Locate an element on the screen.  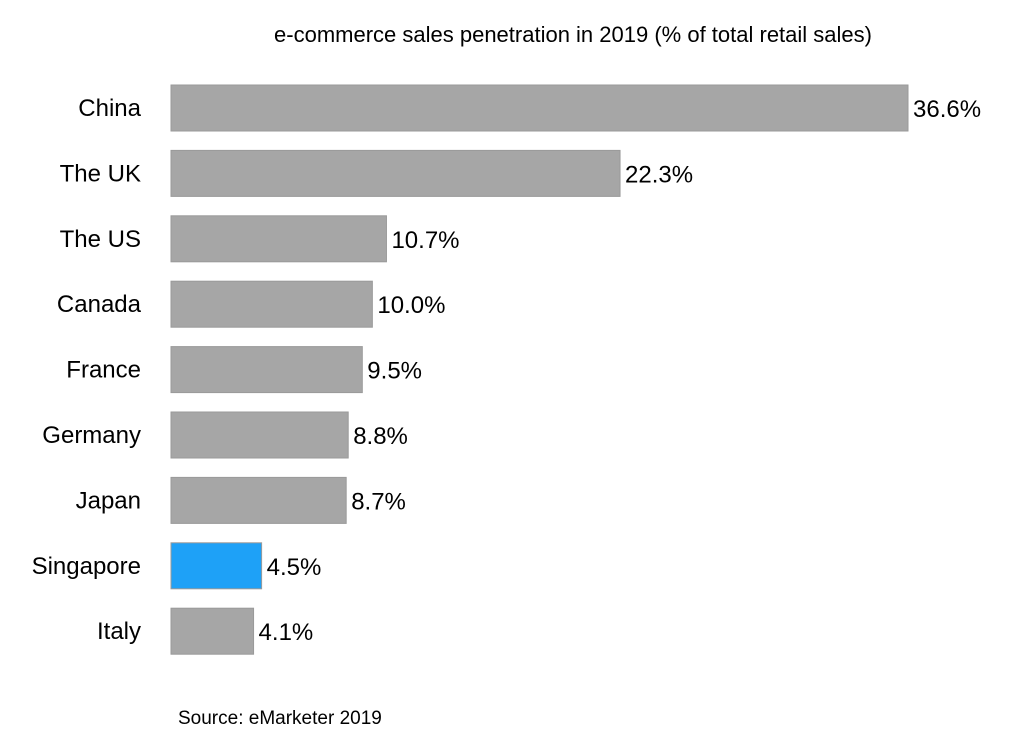
category-label: Italy is located at coordinates (119, 631).